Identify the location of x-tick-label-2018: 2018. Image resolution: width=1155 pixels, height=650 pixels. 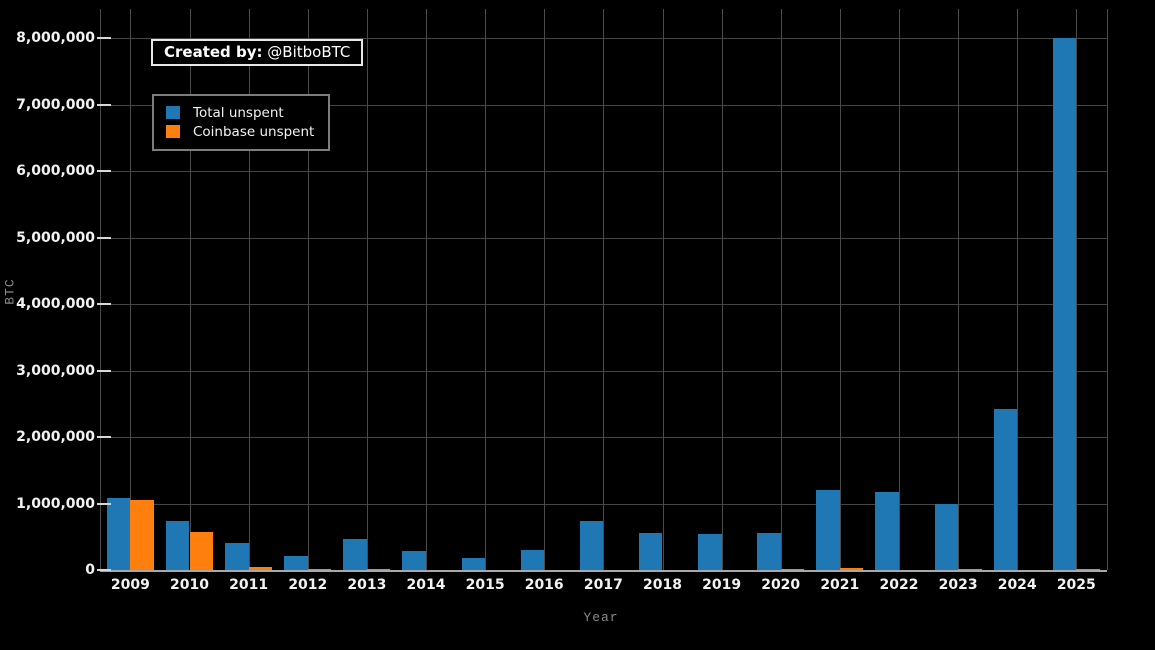
(662, 585).